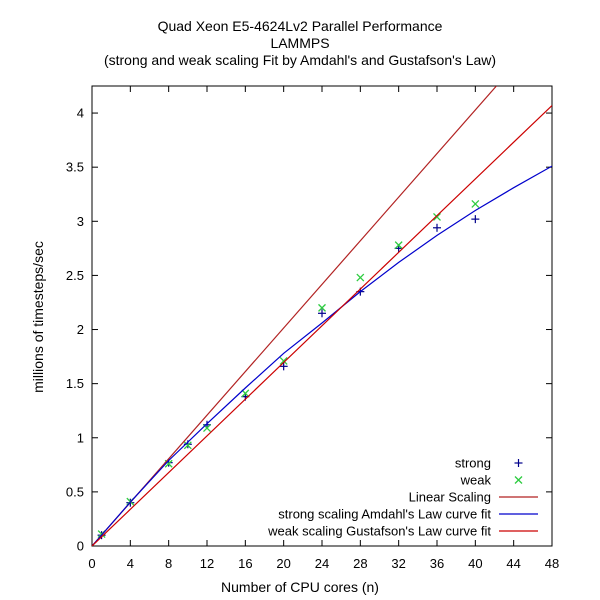  What do you see at coordinates (168, 563) in the screenshot?
I see `x-tick-label: 8` at bounding box center [168, 563].